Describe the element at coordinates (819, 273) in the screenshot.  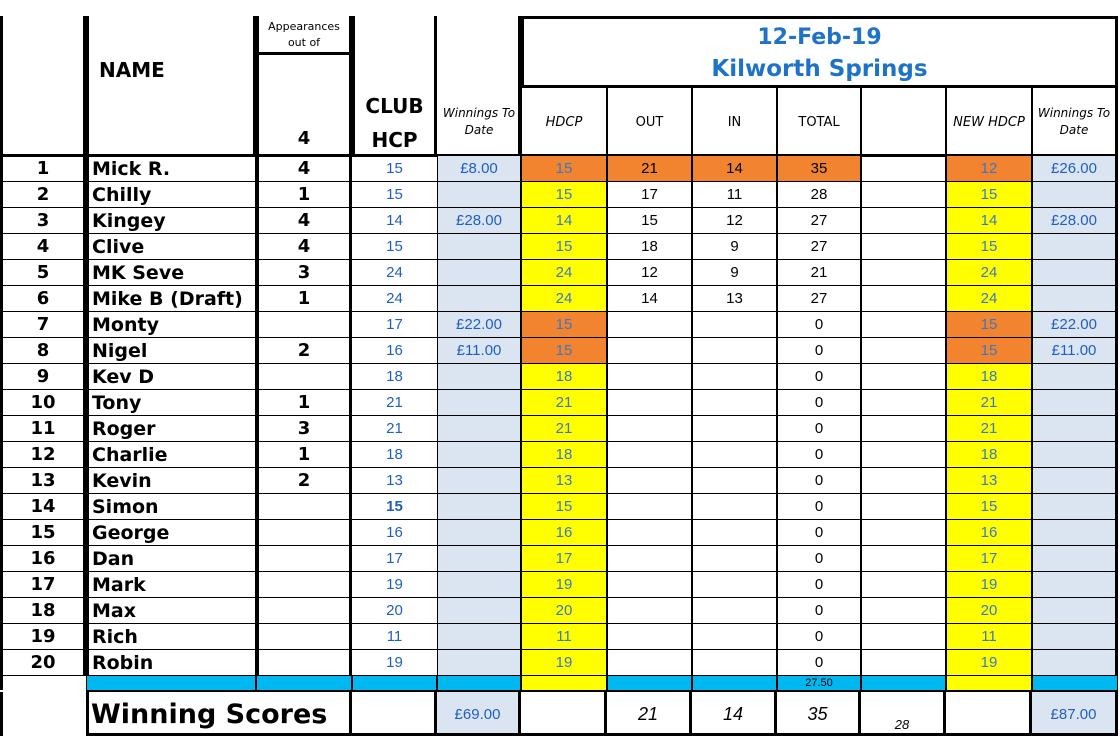
I see `score-total: 21` at that location.